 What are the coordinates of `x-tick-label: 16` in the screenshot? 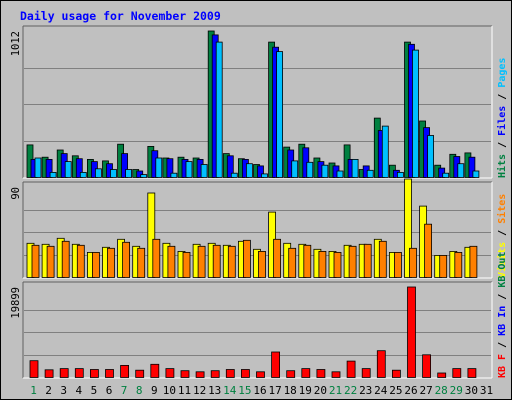 It's located at (259, 390).